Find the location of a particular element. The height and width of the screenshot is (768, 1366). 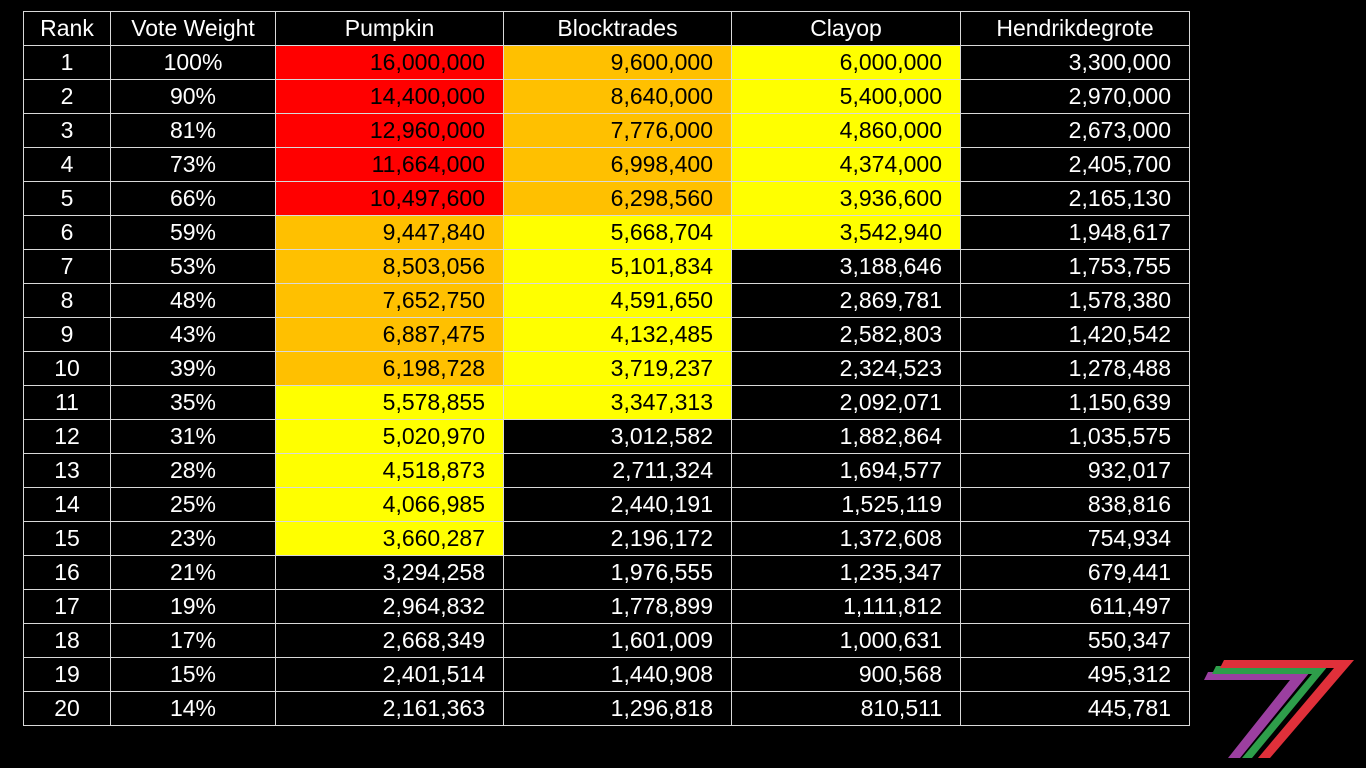

blocktrades-value-cell: 4,132,485 is located at coordinates (617, 334).